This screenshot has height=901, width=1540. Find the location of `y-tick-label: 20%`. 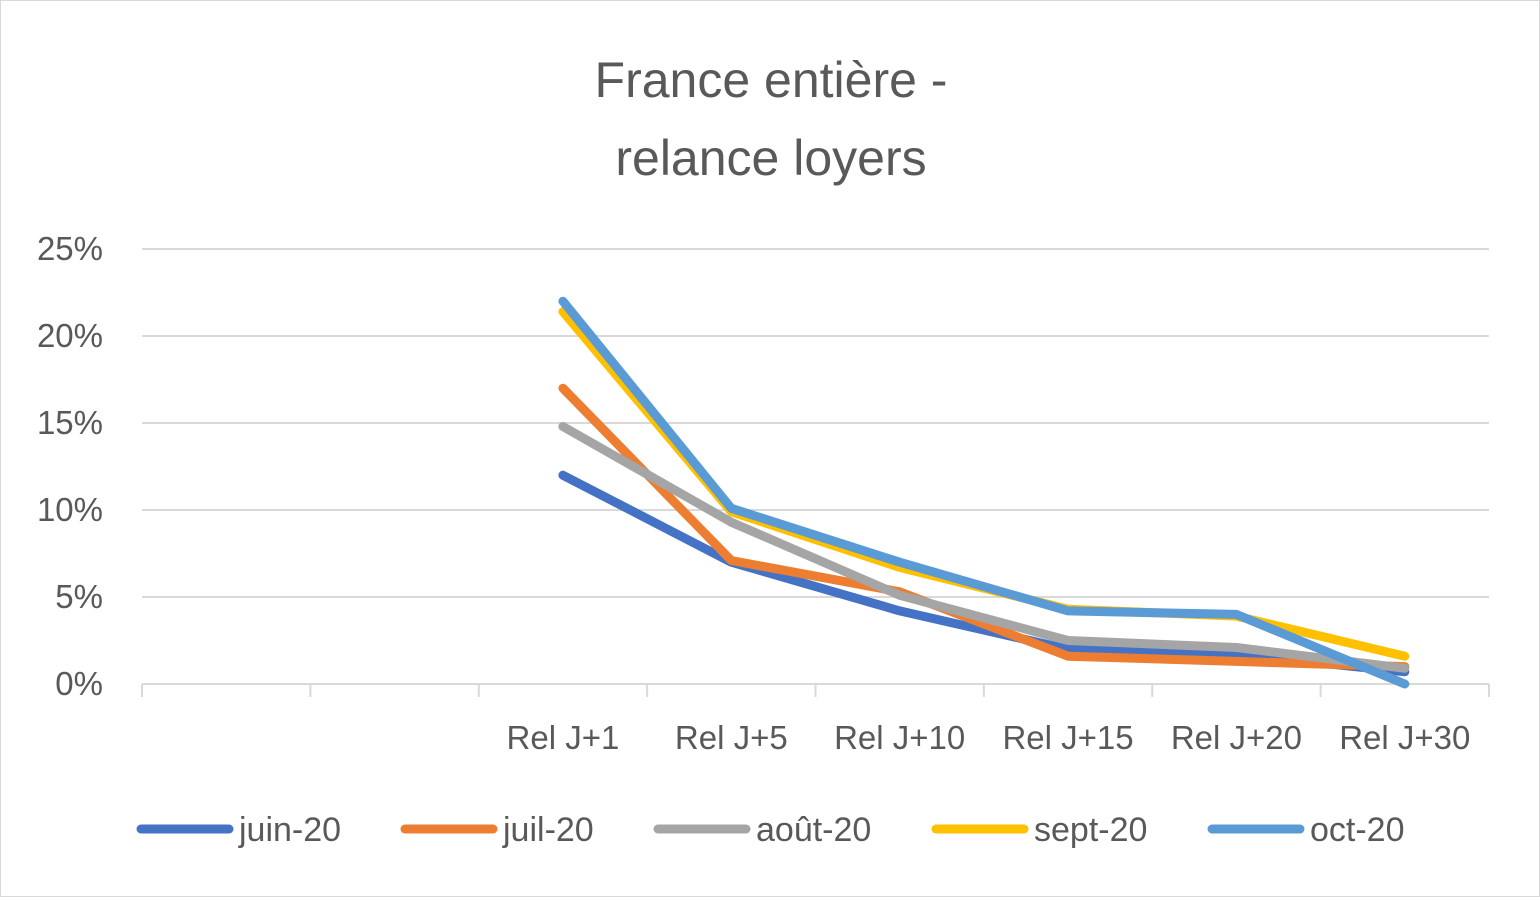

y-tick-label: 20% is located at coordinates (70, 335).